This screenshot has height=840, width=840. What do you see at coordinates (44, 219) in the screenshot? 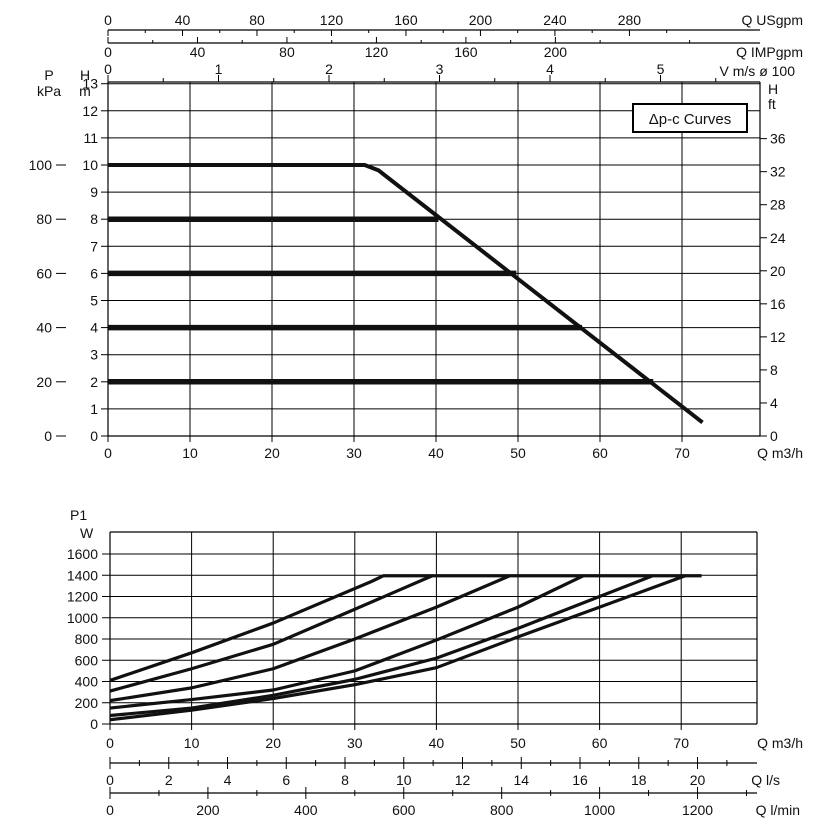
I see `p-axis-tick-label: 80` at bounding box center [44, 219].